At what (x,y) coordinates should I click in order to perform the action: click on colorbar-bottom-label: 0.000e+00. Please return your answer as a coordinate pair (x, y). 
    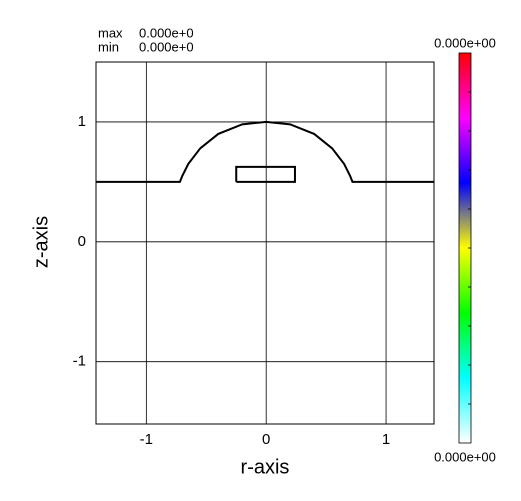
    Looking at the image, I should click on (465, 456).